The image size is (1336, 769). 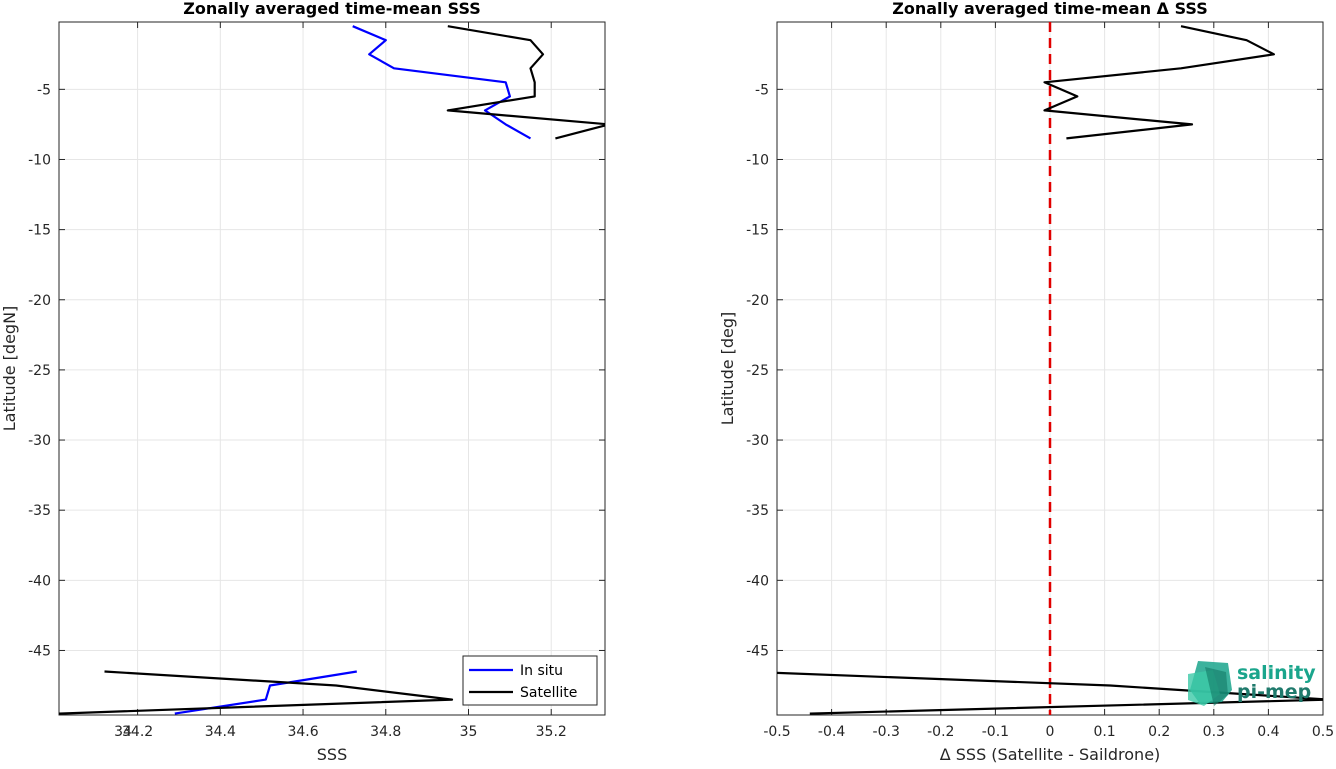 I want to click on logo-emblem-icon, so click(x=1210, y=683).